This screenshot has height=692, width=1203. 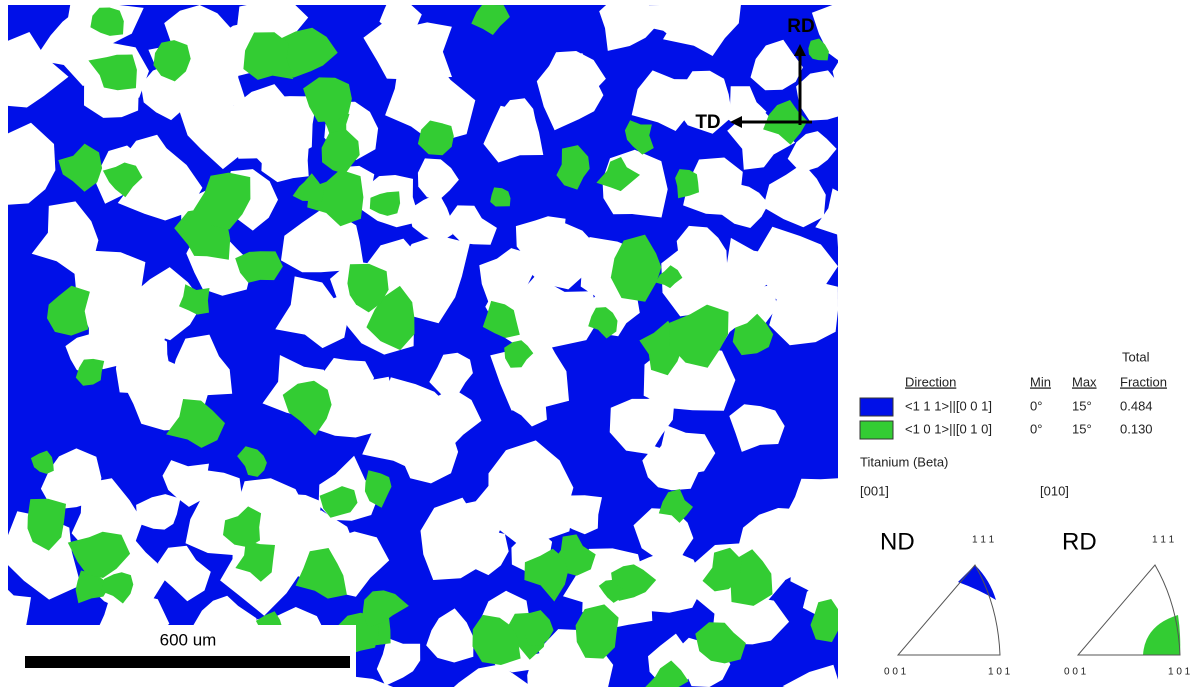 What do you see at coordinates (930, 381) in the screenshot?
I see `header-direction: Direction` at bounding box center [930, 381].